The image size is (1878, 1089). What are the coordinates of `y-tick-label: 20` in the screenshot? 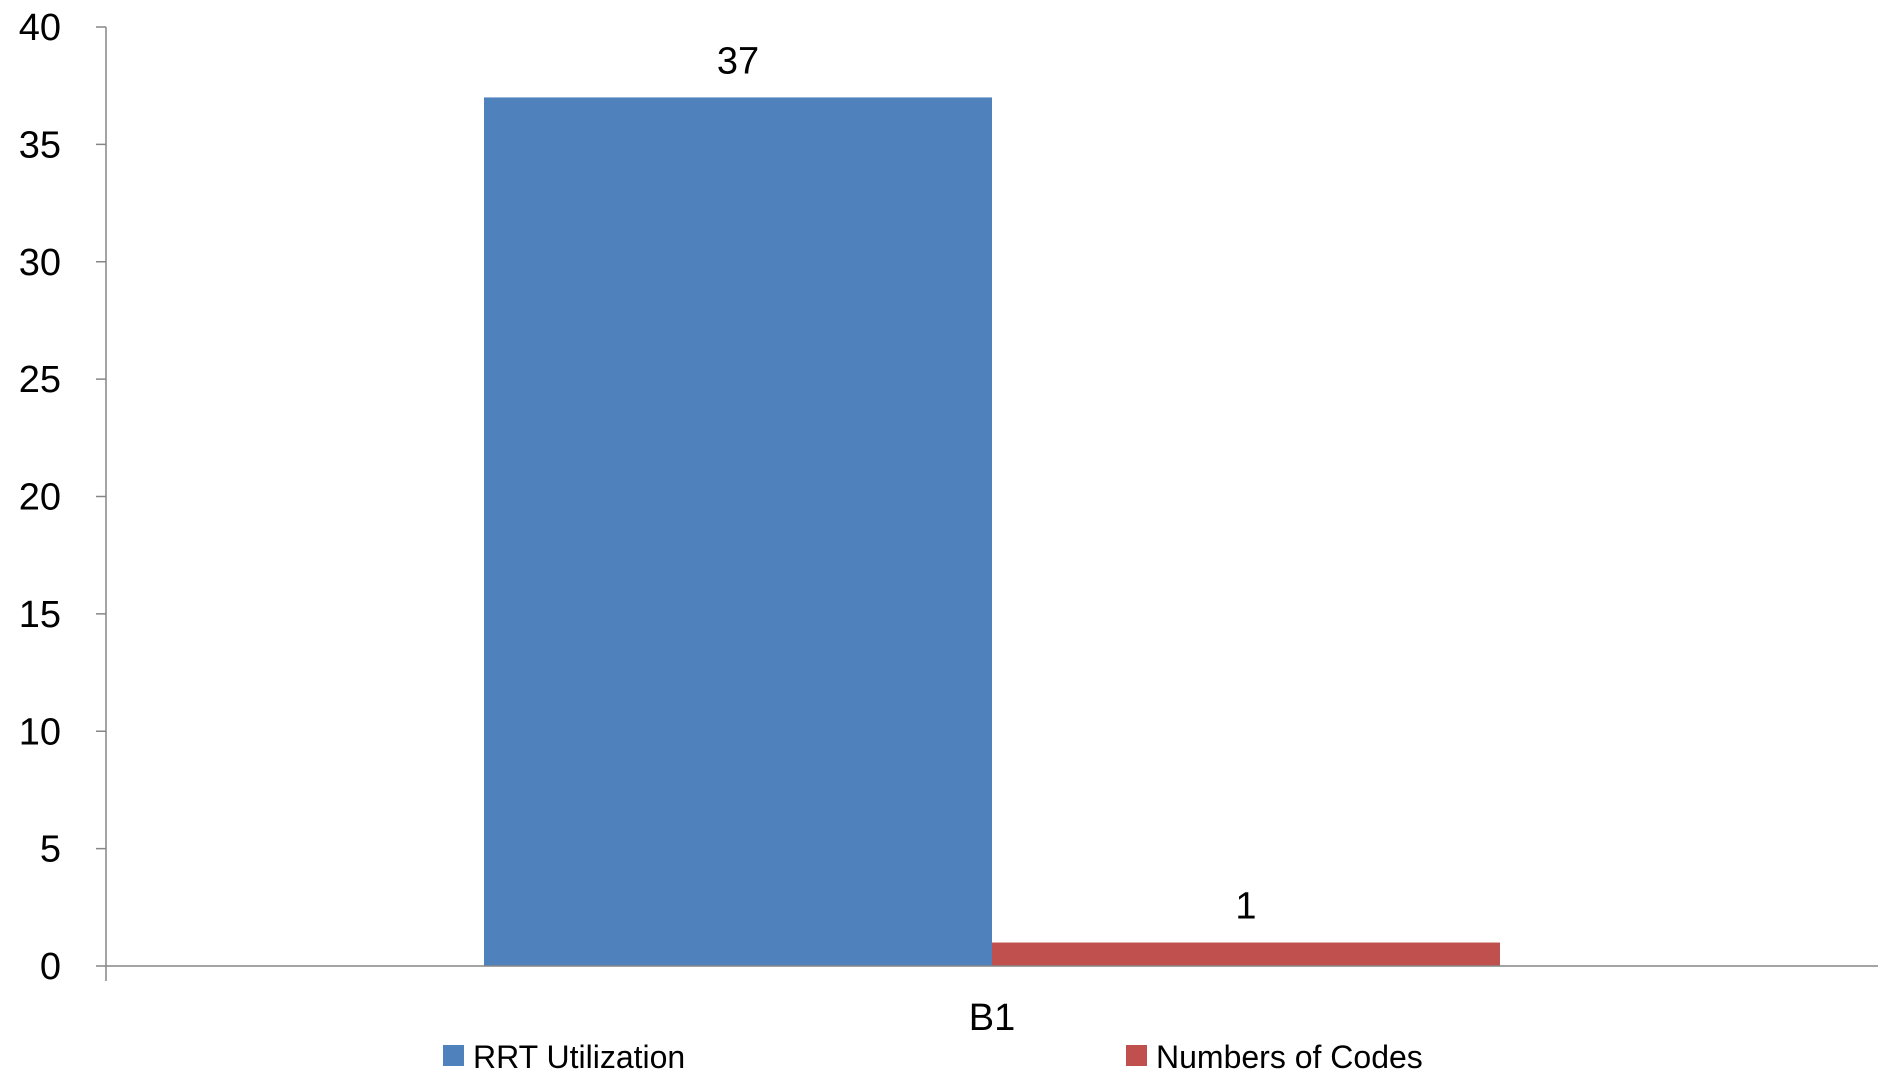 It's located at (40, 498).